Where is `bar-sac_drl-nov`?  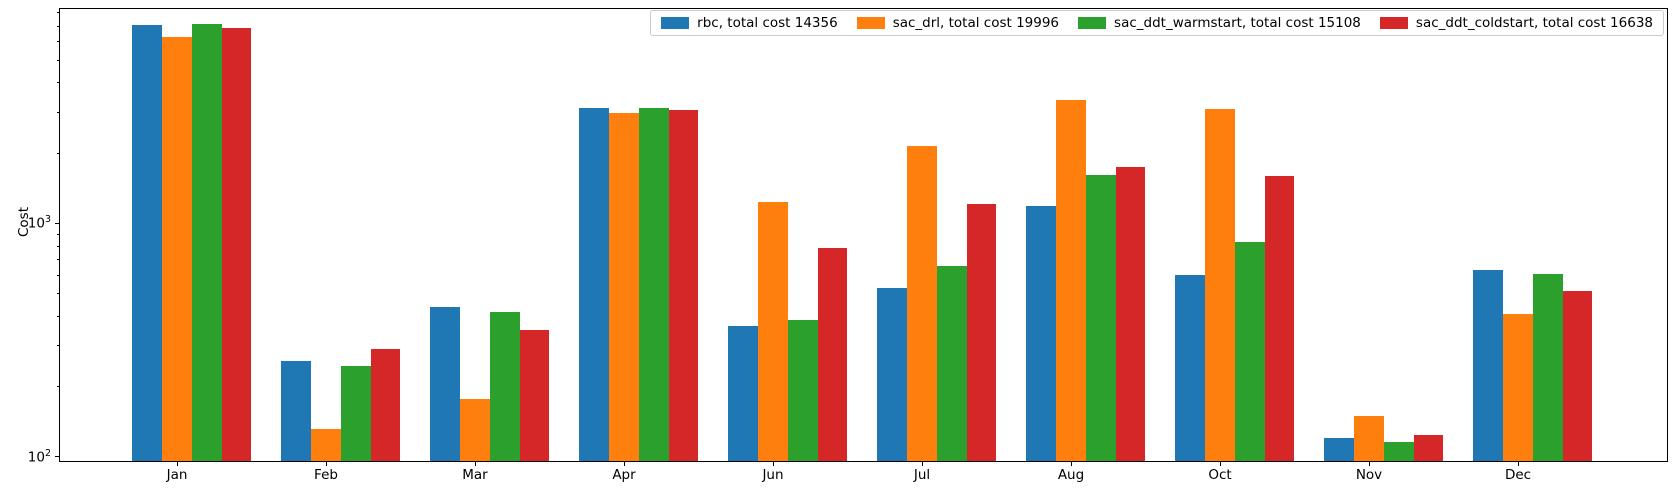 bar-sac_drl-nov is located at coordinates (1369, 438).